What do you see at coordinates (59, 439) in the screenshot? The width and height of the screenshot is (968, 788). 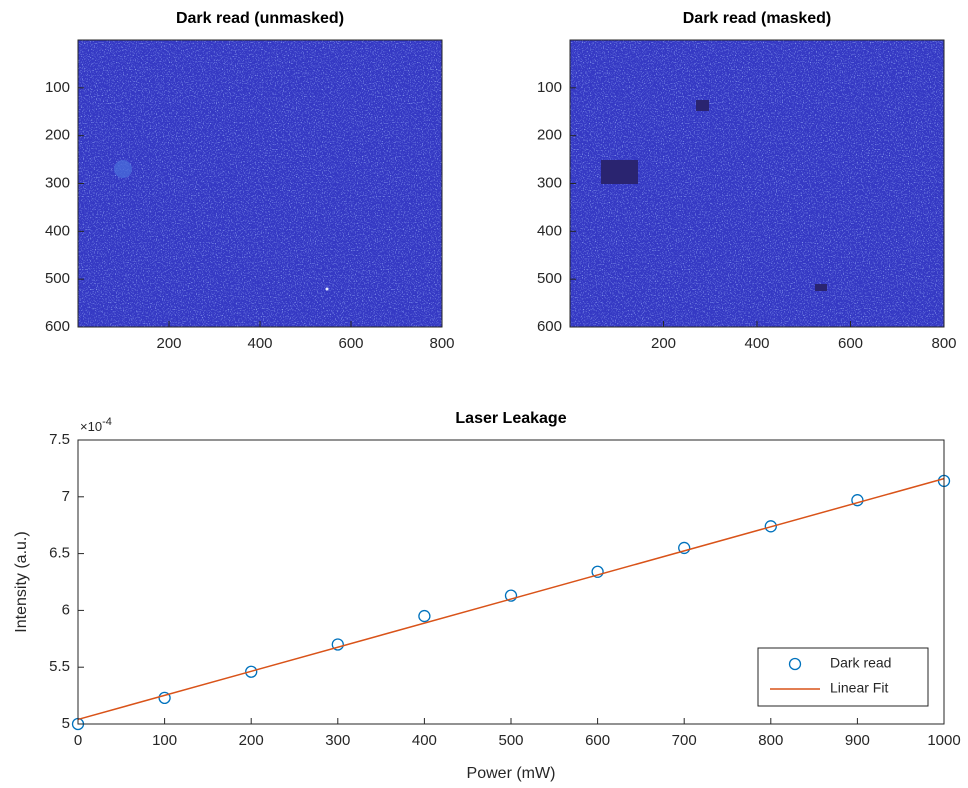 I see `y-tick-label: 7.5` at bounding box center [59, 439].